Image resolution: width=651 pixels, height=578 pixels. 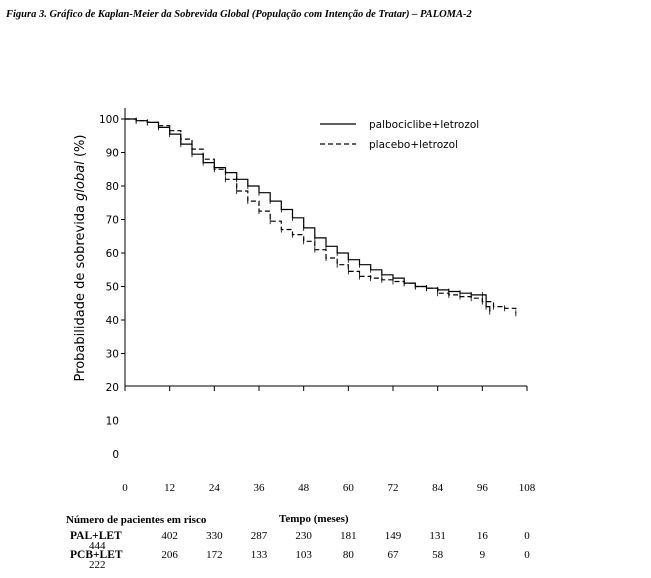 I want to click on risk-row-label: PCB+LET, so click(x=96, y=555).